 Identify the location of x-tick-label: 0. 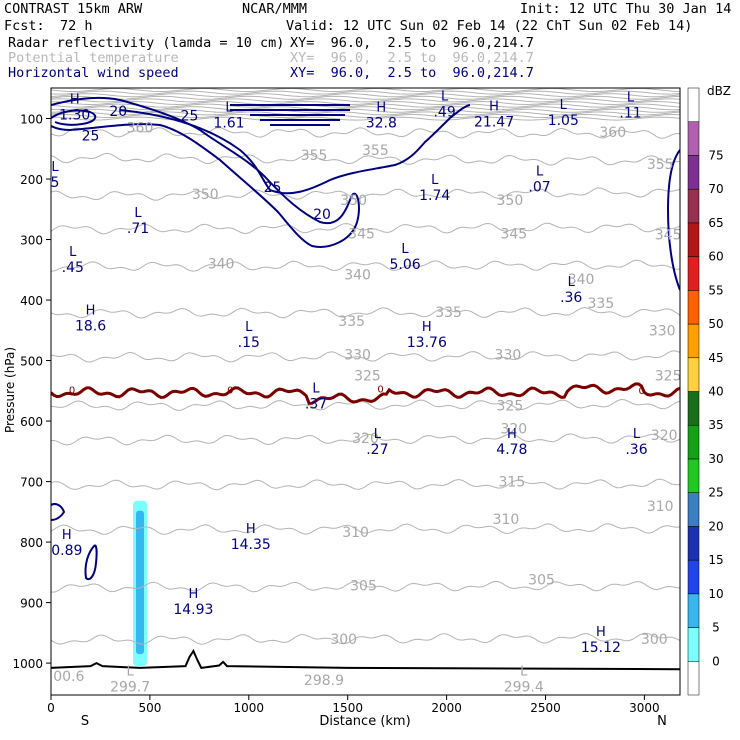
(51, 708).